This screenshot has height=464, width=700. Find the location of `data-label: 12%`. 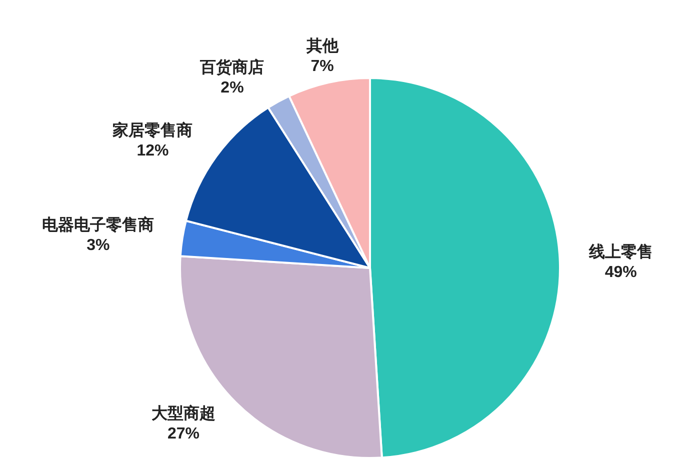

data-label: 12% is located at coordinates (152, 151).